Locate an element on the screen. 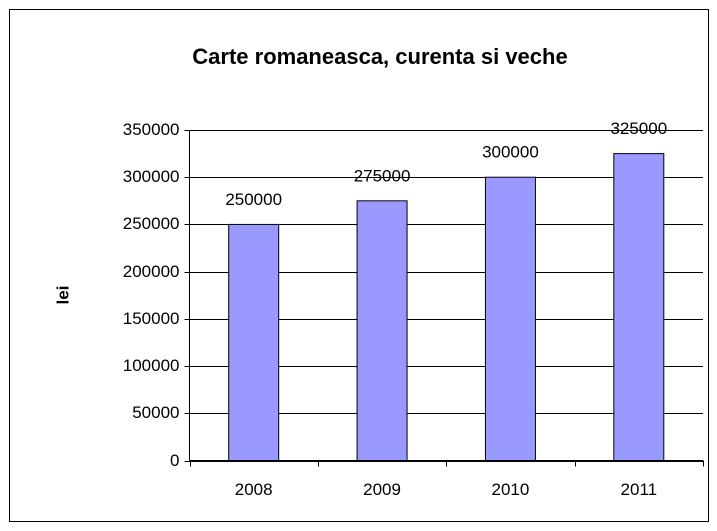 The height and width of the screenshot is (531, 717). y-tick-label: 250000 is located at coordinates (151, 223).